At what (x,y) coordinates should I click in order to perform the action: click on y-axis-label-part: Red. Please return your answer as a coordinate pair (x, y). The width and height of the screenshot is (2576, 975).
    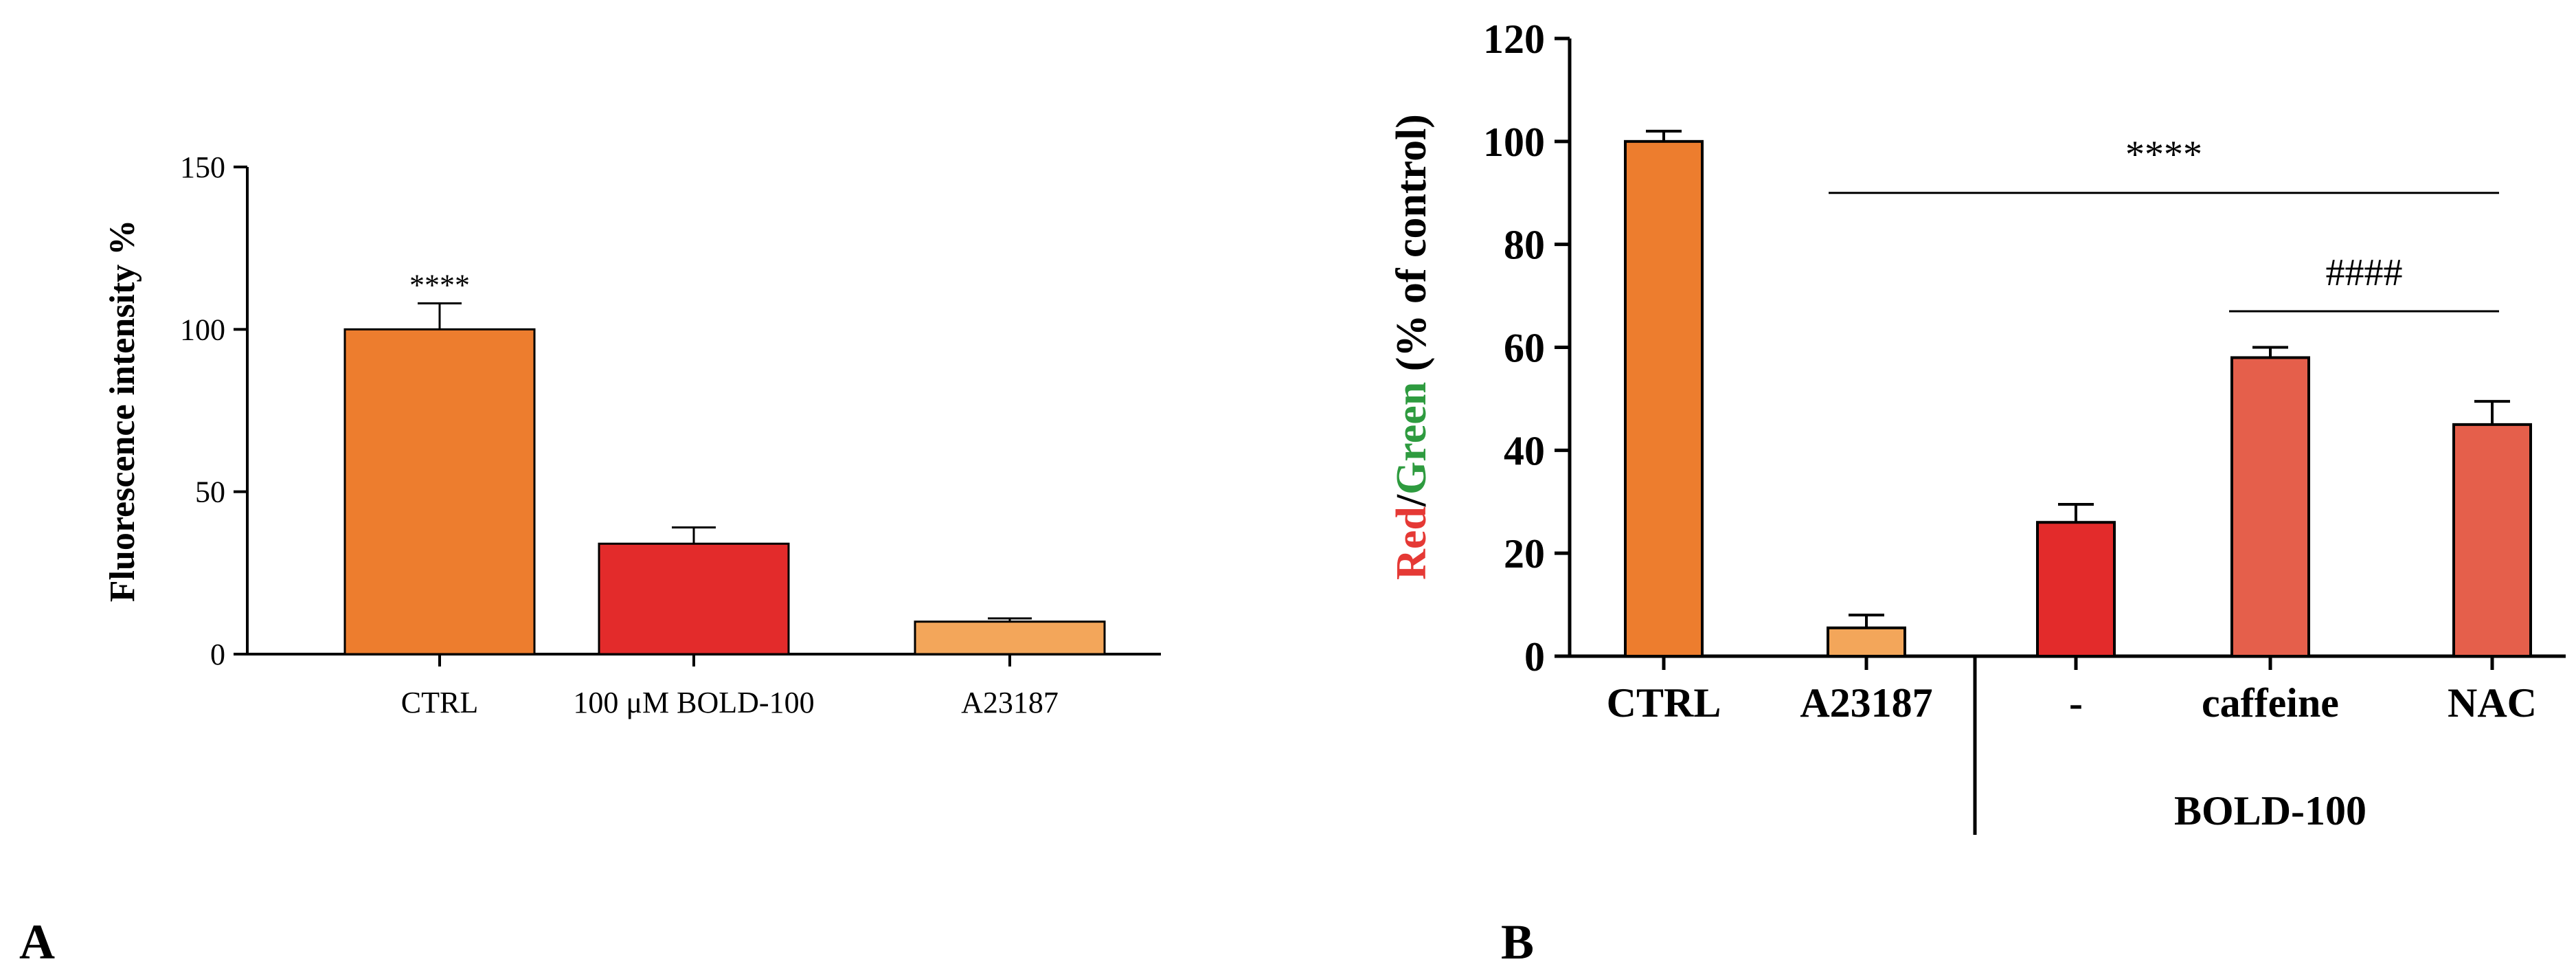
    Looking at the image, I should click on (1411, 543).